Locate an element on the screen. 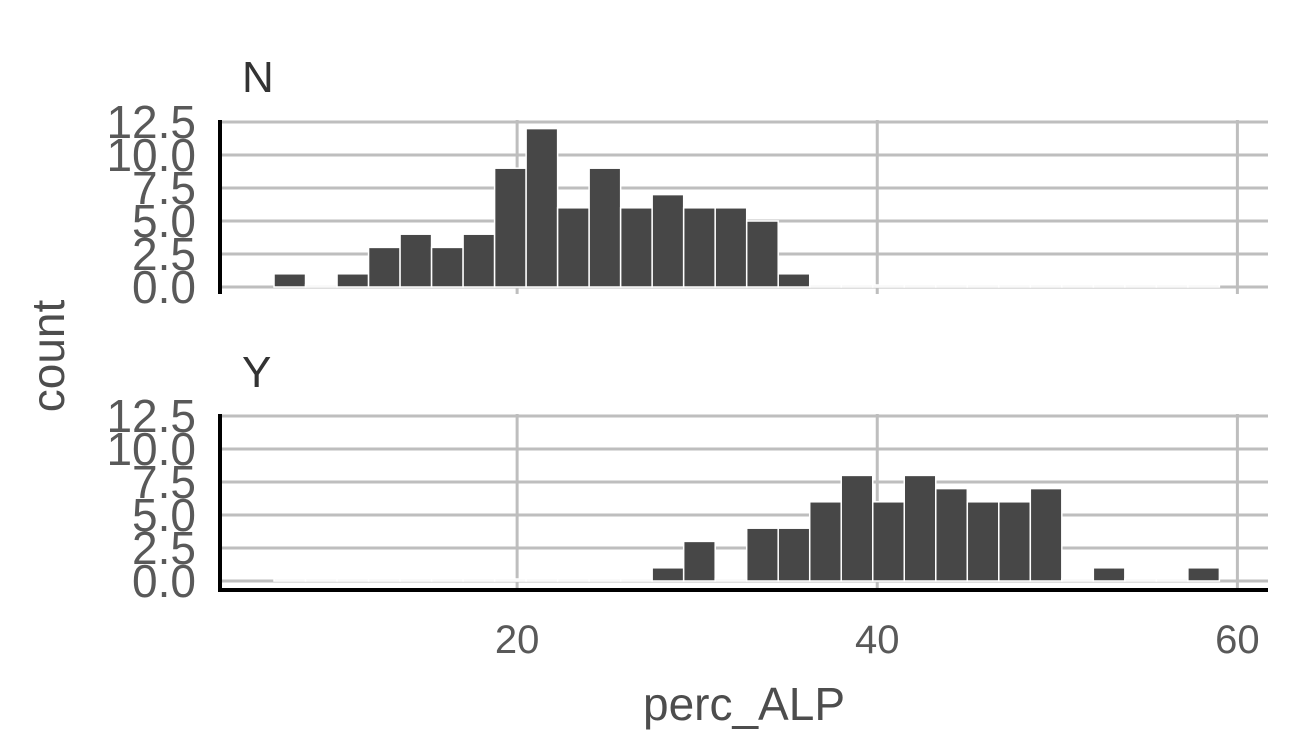  x-tick-label: 20 is located at coordinates (517, 640).